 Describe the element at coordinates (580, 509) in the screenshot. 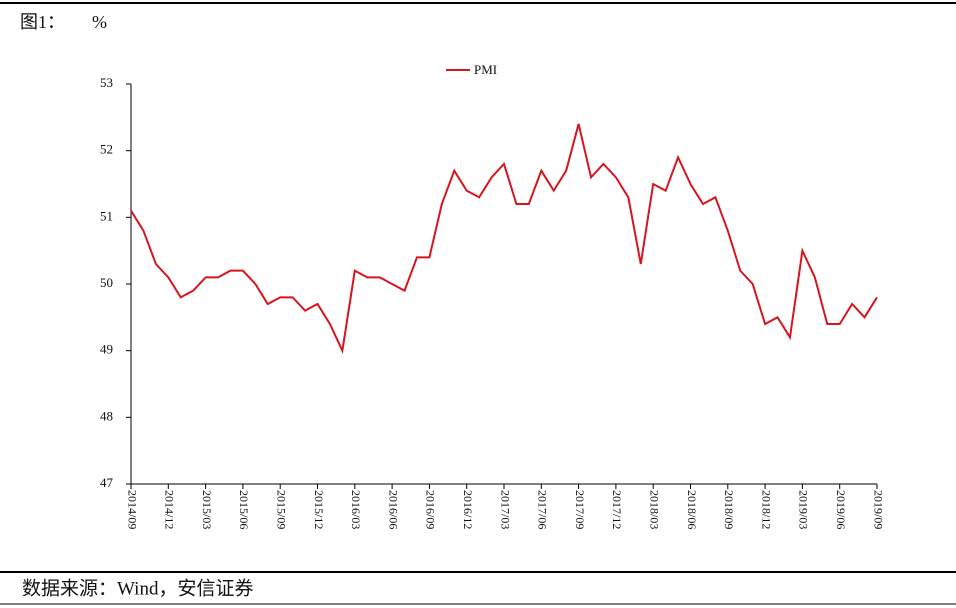

I see `x-tick-label: 2017/09` at that location.